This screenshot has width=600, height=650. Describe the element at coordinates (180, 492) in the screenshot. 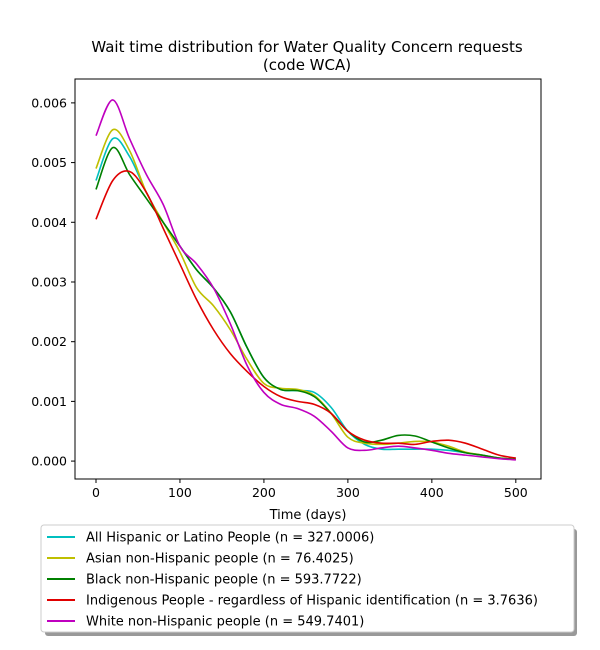

I see `x-tick-label: 100` at that location.